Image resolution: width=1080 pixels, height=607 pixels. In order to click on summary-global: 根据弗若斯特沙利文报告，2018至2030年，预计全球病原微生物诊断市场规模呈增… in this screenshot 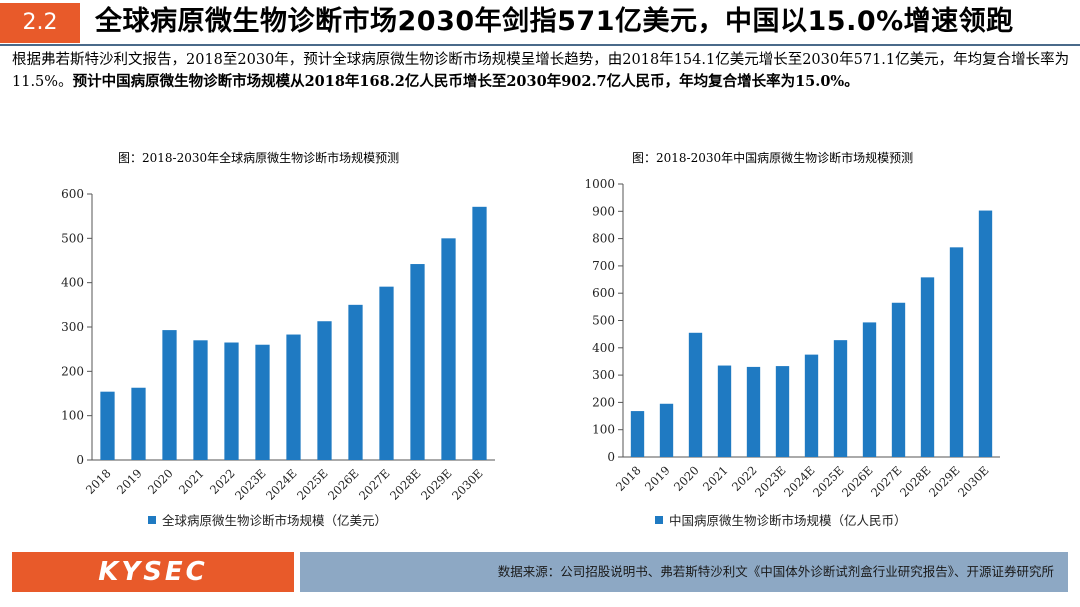, I will do `click(541, 71)`.